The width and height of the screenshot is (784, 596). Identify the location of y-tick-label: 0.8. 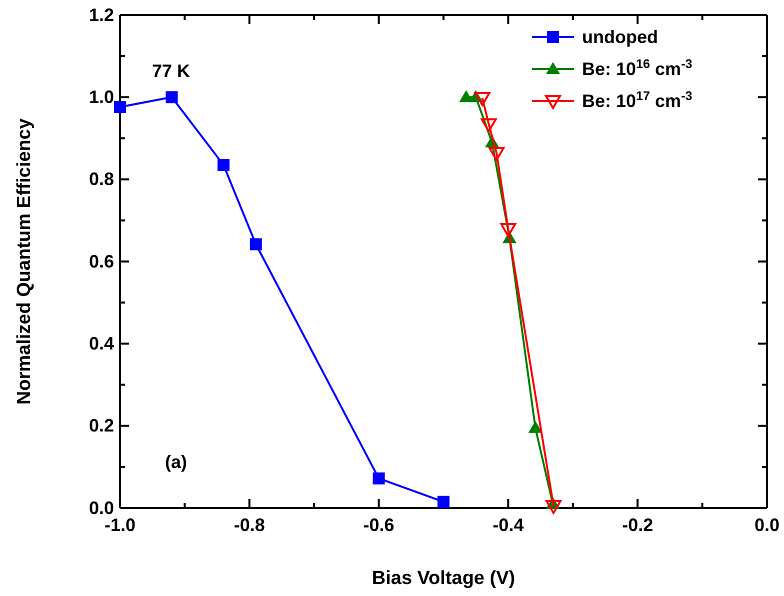
(101, 179).